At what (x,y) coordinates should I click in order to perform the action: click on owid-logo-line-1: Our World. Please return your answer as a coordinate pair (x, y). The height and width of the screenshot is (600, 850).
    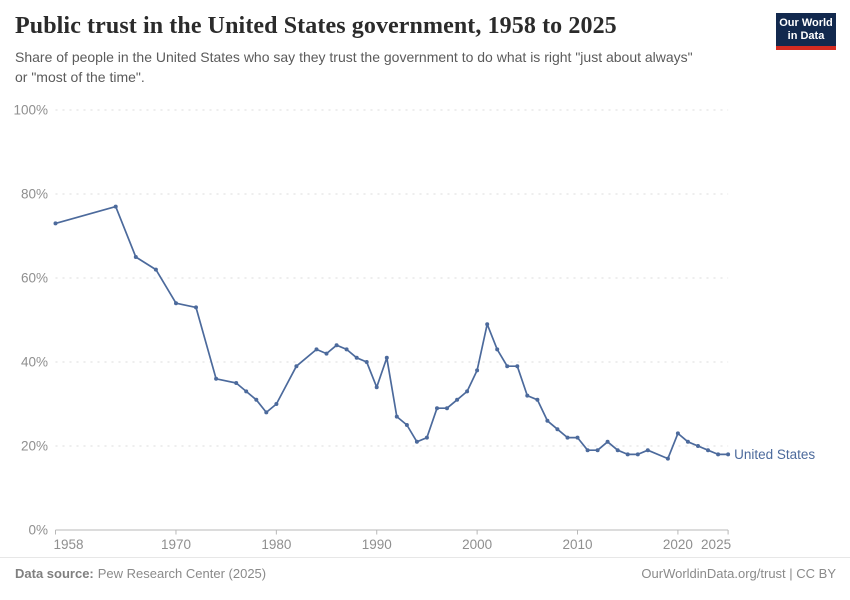
    Looking at the image, I should click on (806, 23).